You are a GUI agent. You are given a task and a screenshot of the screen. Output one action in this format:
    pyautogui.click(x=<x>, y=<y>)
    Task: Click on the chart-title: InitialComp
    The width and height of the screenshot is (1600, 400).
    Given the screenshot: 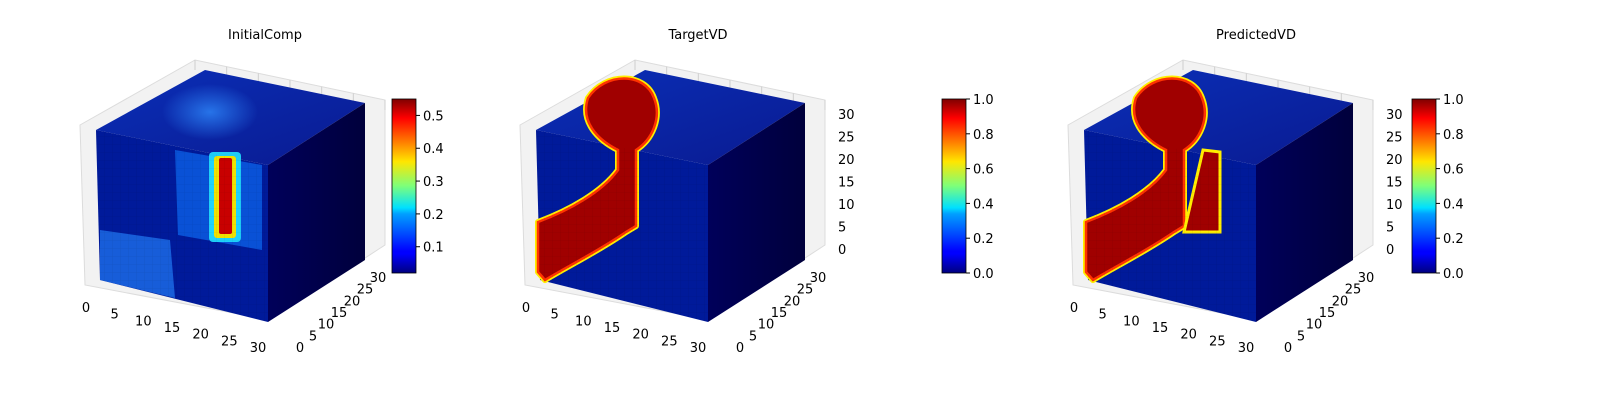 What is the action you would take?
    pyautogui.click(x=265, y=35)
    